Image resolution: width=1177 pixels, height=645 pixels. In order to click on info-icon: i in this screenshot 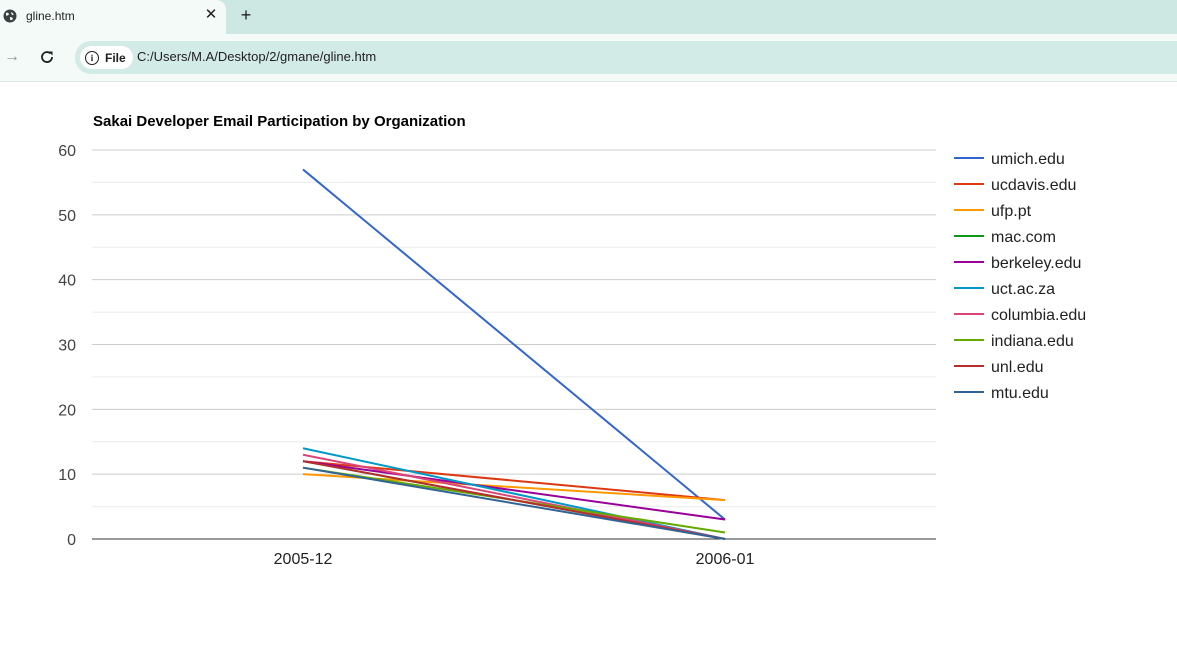, I will do `click(92, 57)`.